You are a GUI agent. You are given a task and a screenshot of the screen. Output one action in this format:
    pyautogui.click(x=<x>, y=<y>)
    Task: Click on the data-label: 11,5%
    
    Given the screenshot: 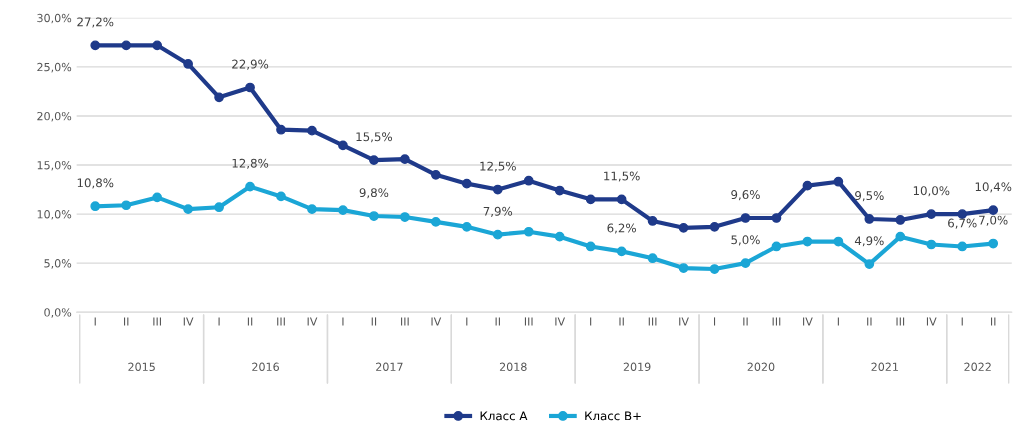 What is the action you would take?
    pyautogui.click(x=622, y=176)
    